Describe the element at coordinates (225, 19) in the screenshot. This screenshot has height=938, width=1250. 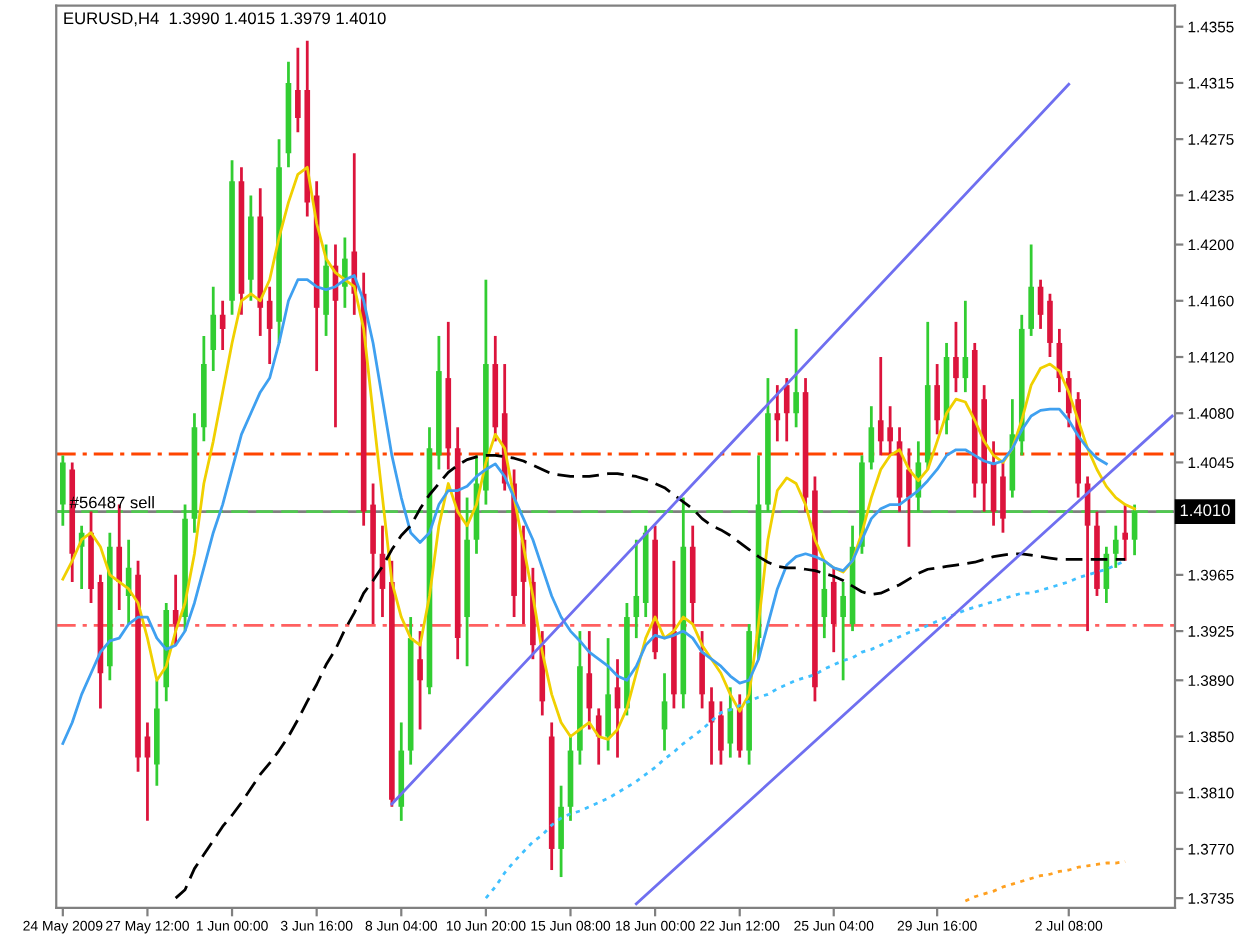
I see `chart-title: EURUSD,H4 1.3990 1.4015 1.3979 1.4010` at that location.